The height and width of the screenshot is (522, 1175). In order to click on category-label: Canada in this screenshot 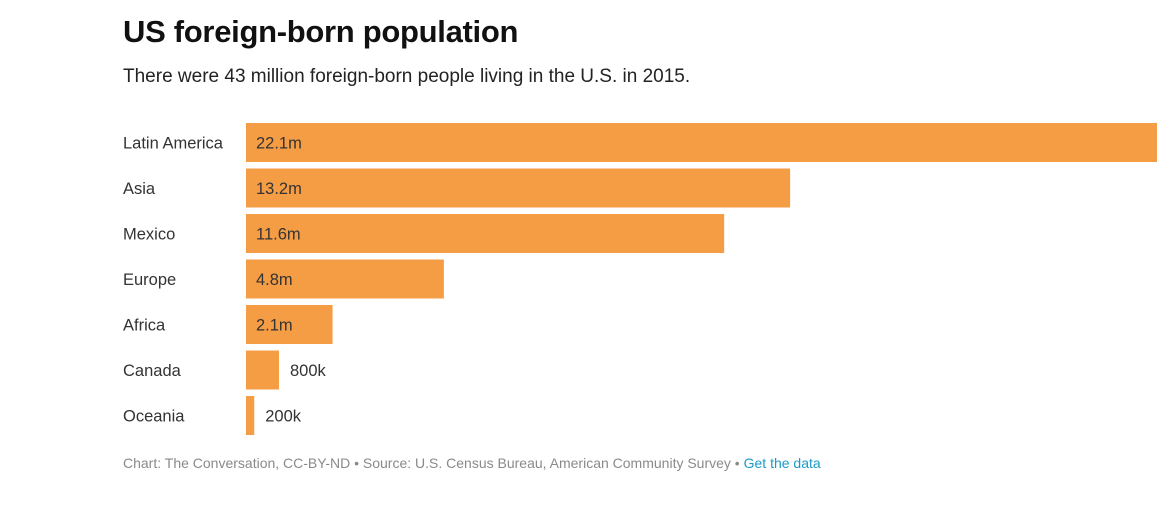, I will do `click(152, 371)`.